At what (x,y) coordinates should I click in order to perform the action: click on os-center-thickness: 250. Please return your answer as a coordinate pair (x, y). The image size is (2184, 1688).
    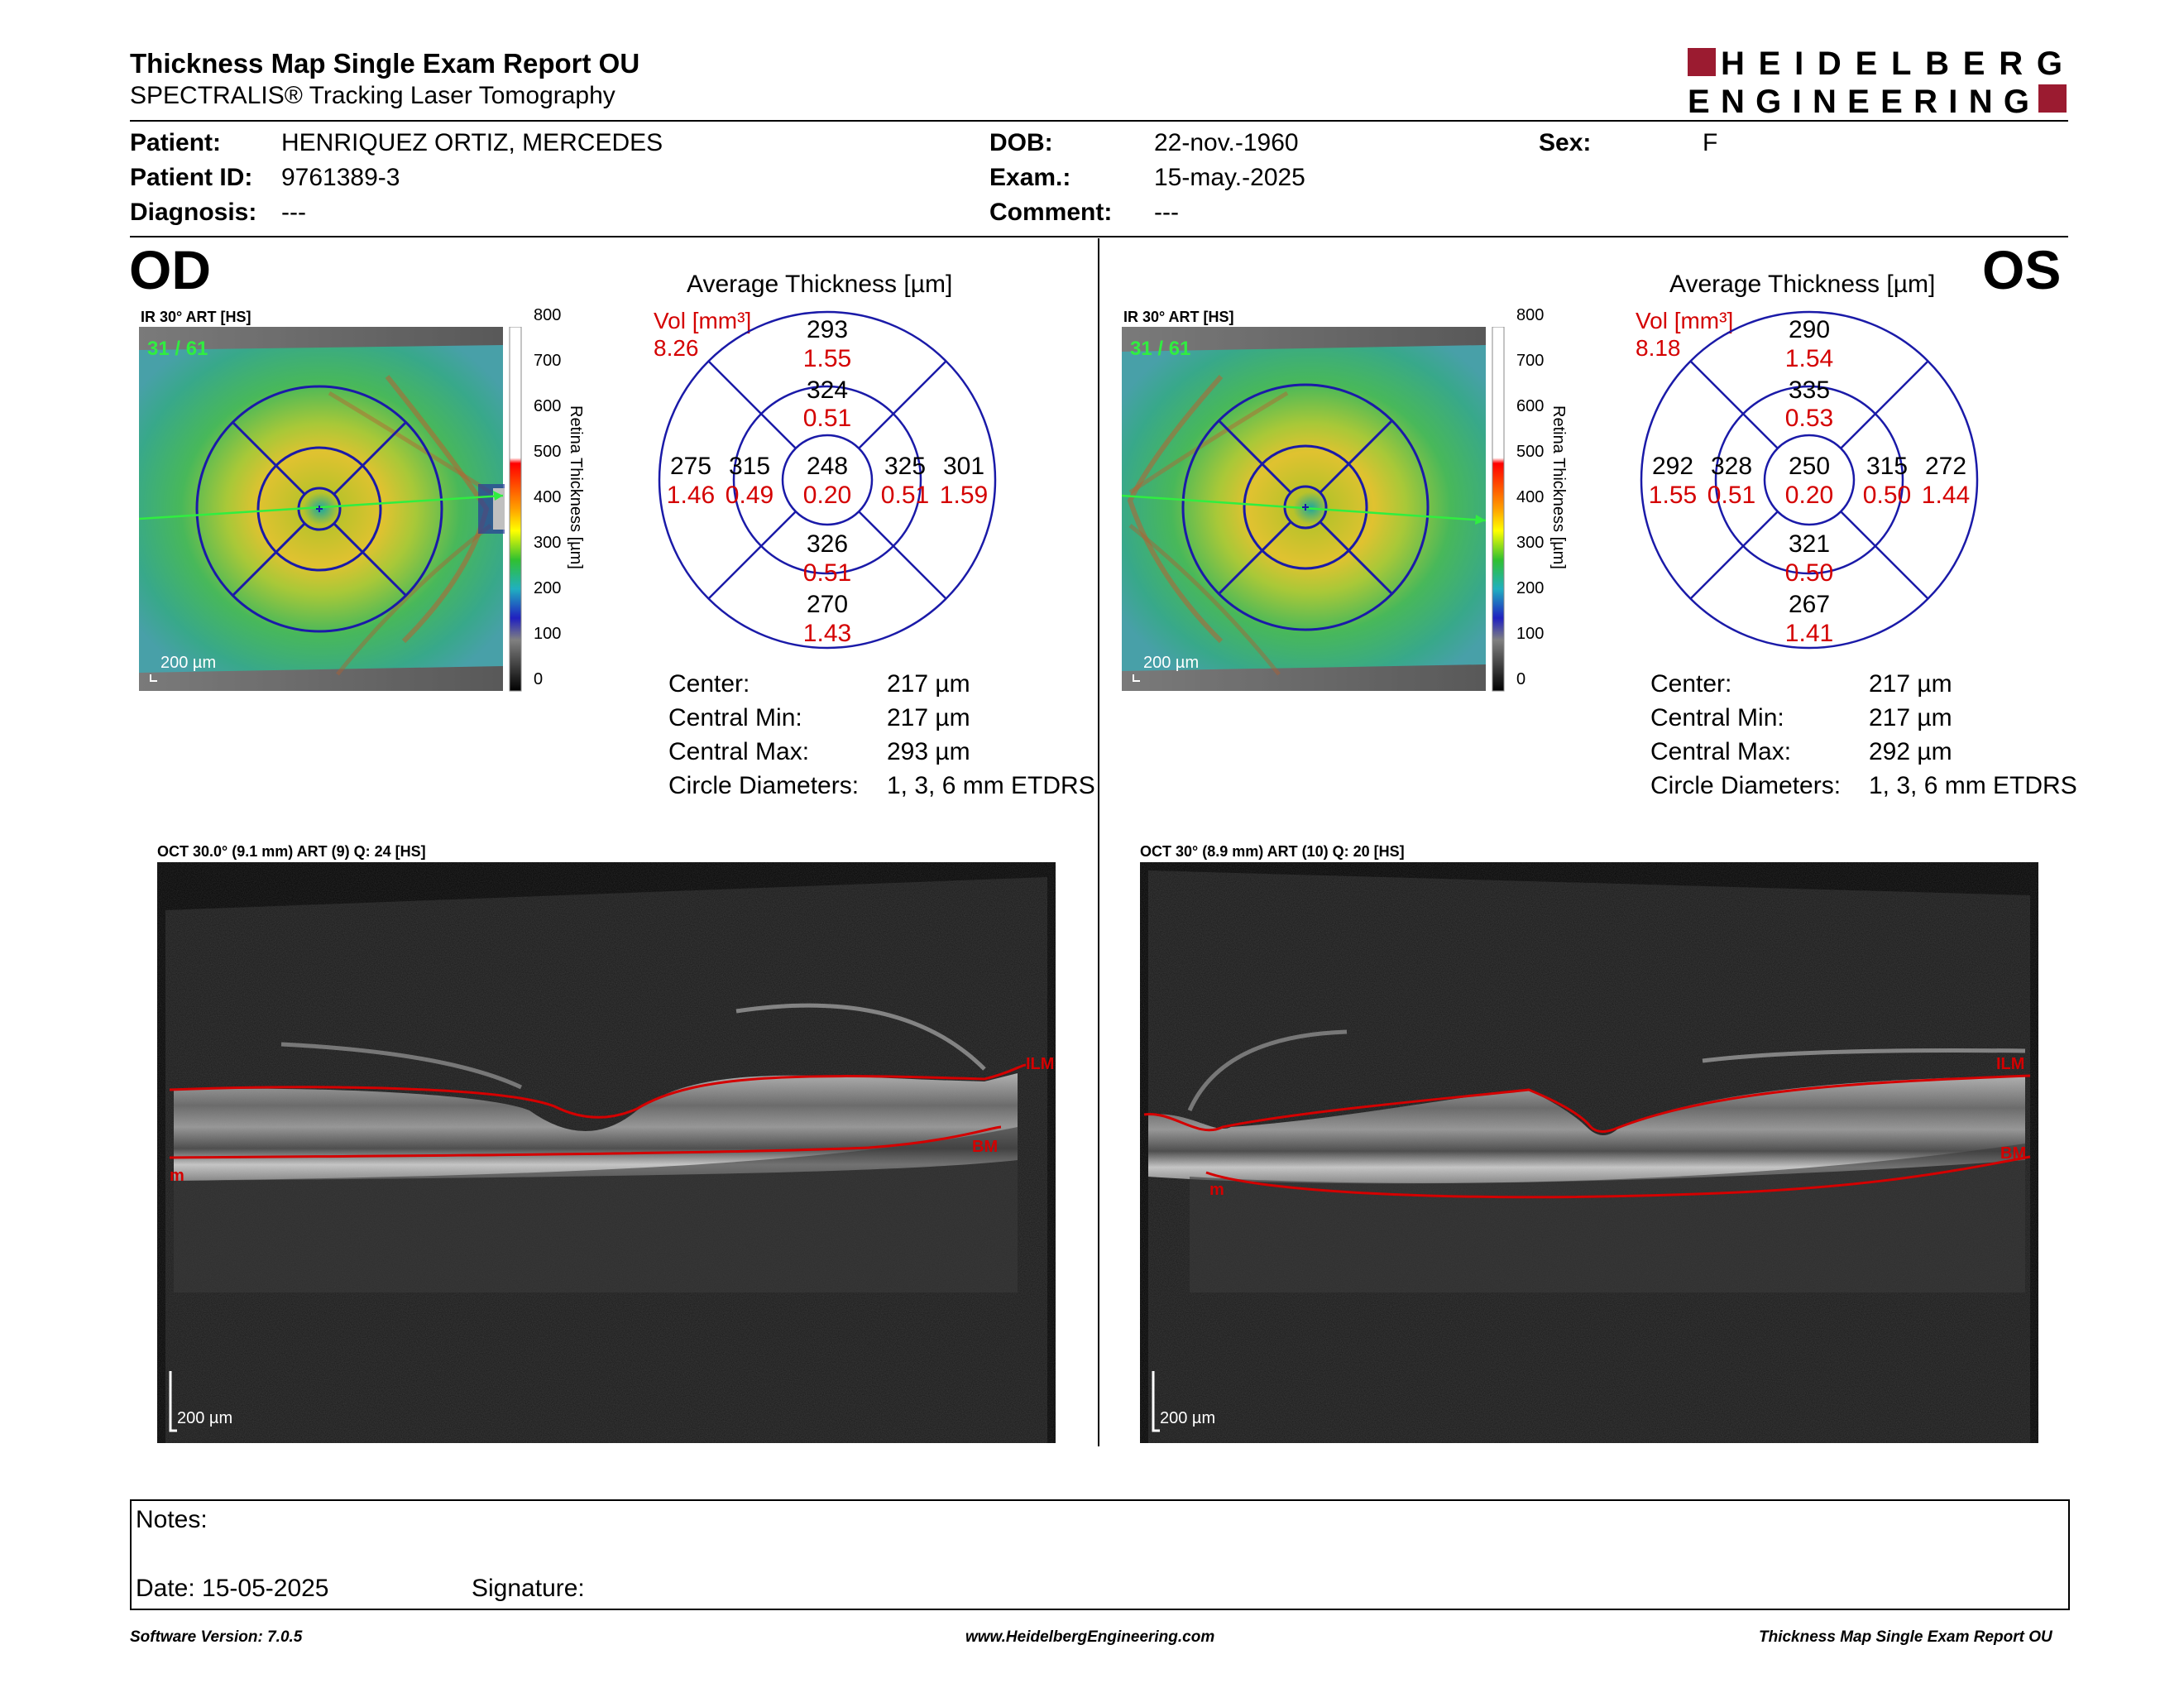
    Looking at the image, I should click on (1809, 466).